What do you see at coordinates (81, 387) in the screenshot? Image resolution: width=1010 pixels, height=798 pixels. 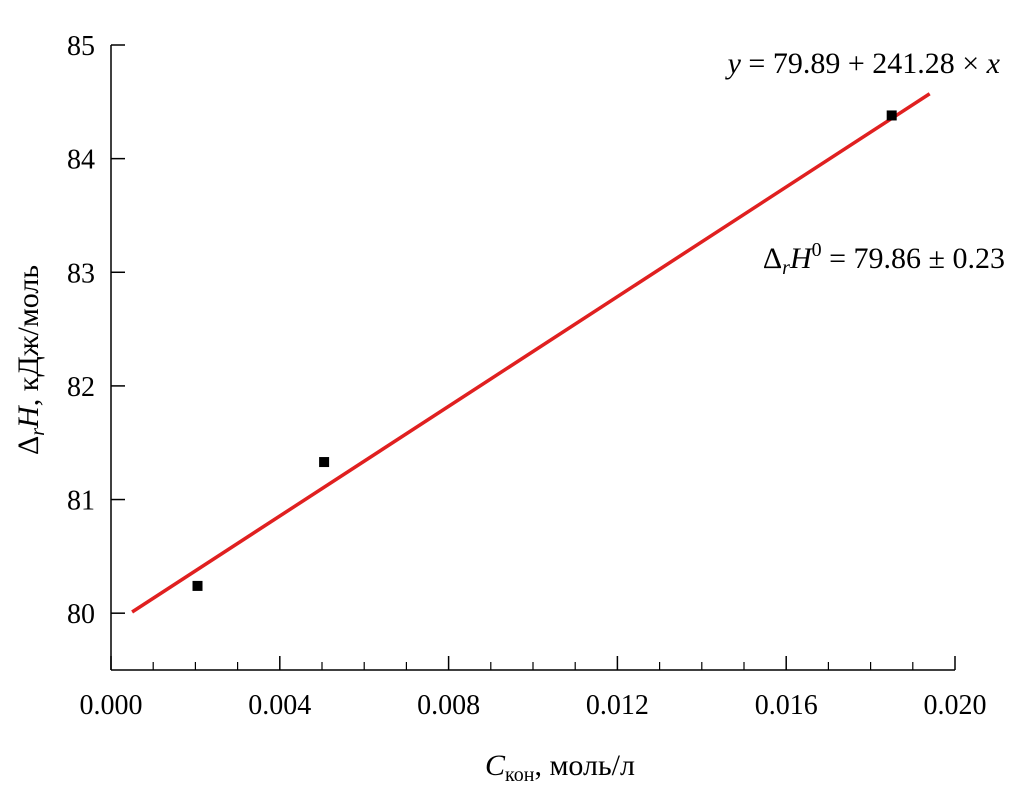 I see `y-tick-label: 82` at bounding box center [81, 387].